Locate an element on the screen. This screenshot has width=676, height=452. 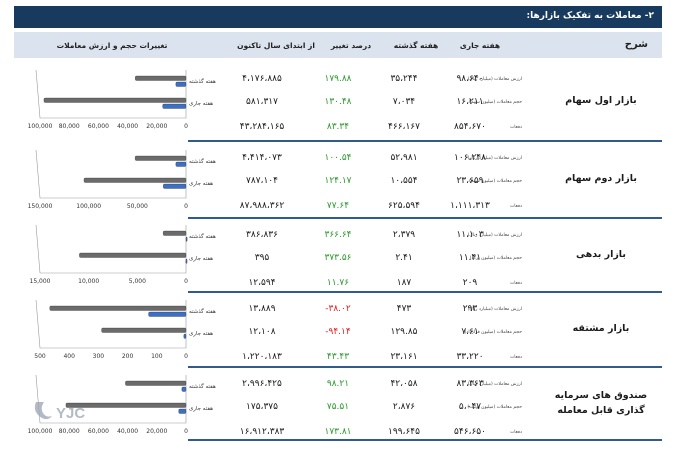
cell-ytd: ۱۶،۹۱۲،۳۸۳ is located at coordinates (262, 432).